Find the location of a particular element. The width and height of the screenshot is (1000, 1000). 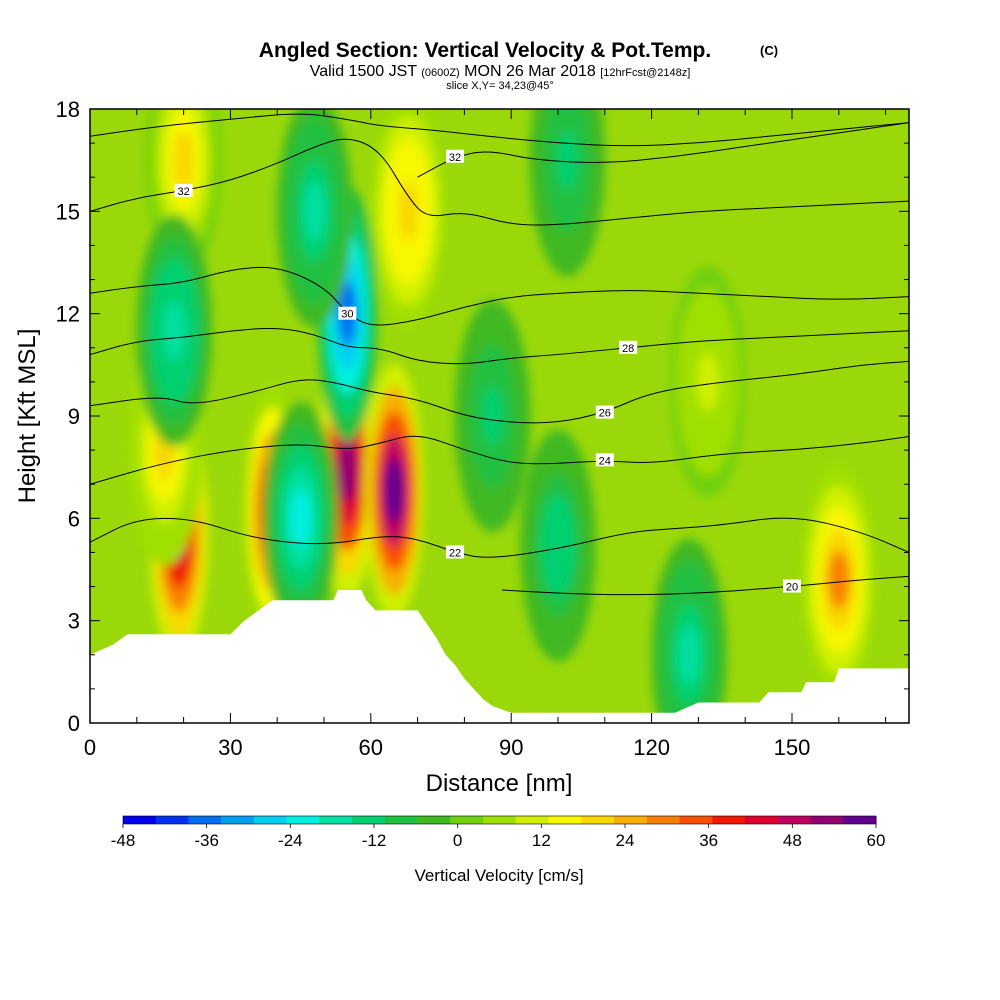

contour-label-text: 28 is located at coordinates (628, 349).